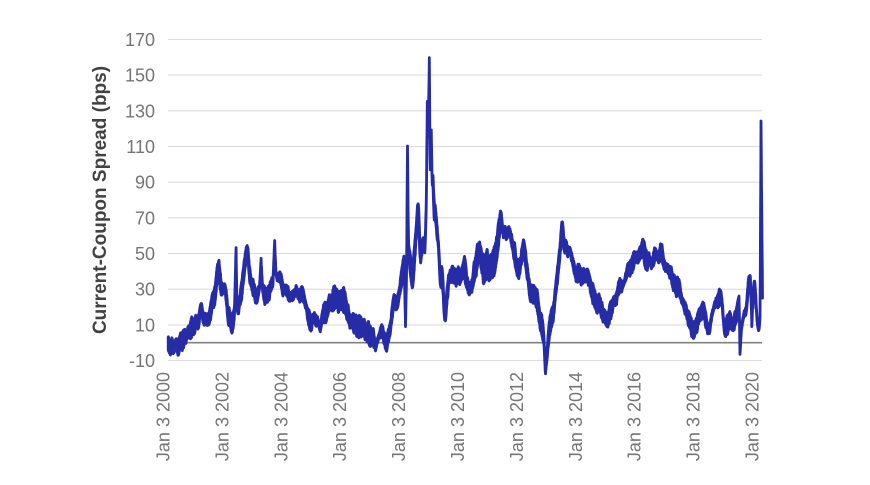 The image size is (870, 485). Describe the element at coordinates (635, 416) in the screenshot. I see `svg-text: Jan 3 2016` at that location.